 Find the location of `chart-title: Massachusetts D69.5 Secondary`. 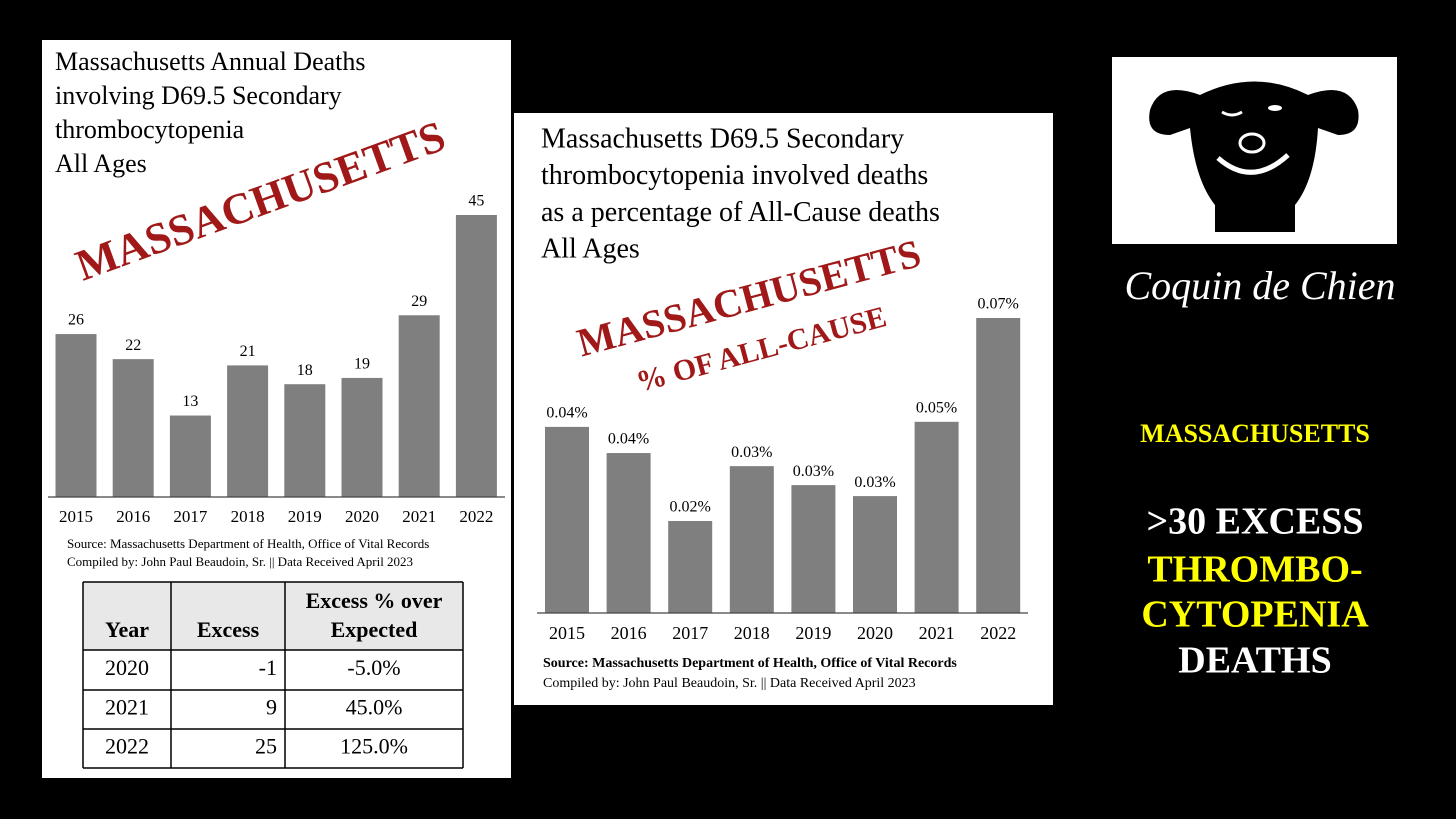

chart-title: Massachusetts D69.5 Secondary is located at coordinates (722, 138).